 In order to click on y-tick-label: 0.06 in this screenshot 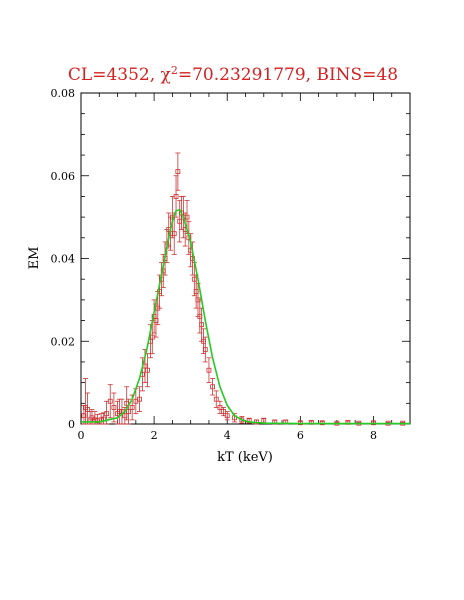, I will do `click(63, 176)`.